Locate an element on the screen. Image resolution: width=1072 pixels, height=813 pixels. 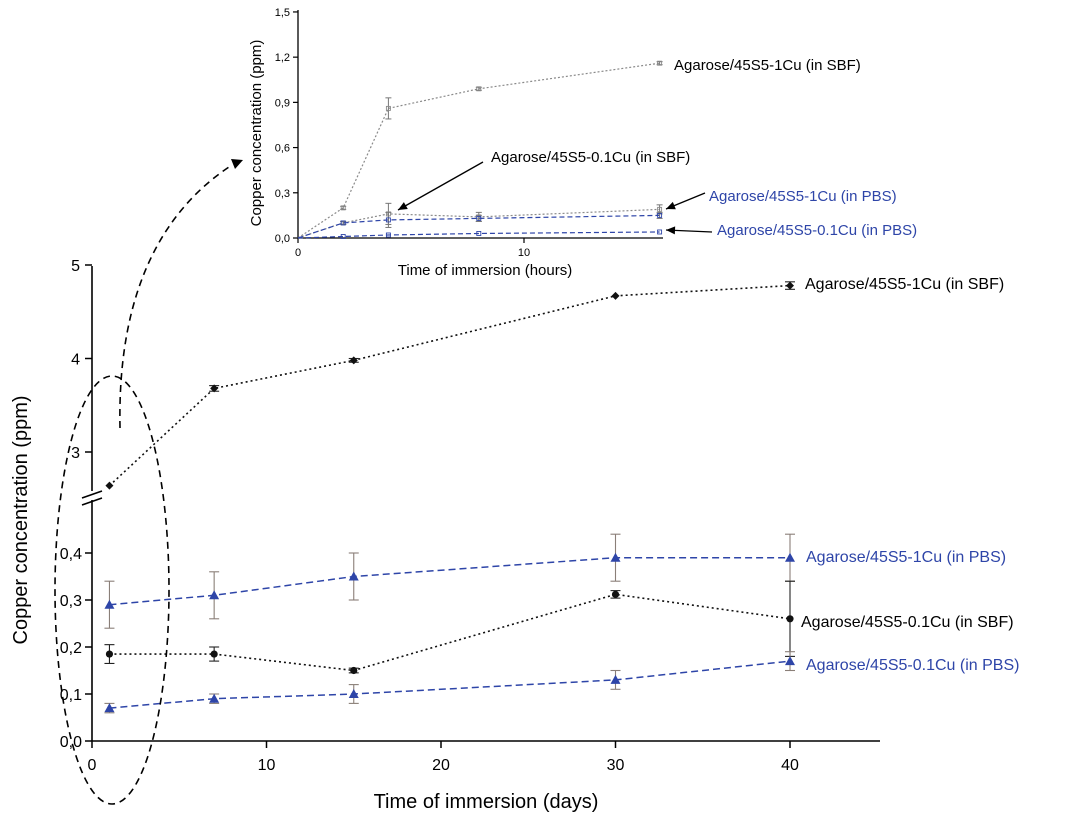
series-label: Agarose/45S5-0.1Cu (in PBS) is located at coordinates (912, 665).